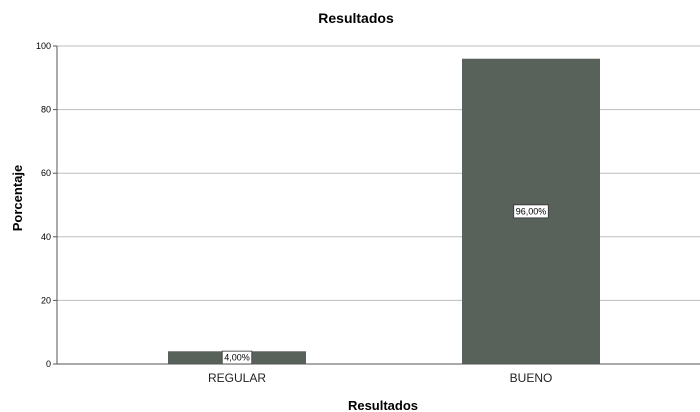 Image resolution: width=700 pixels, height=412 pixels. I want to click on y-axis-title: Porcentaje, so click(17, 198).